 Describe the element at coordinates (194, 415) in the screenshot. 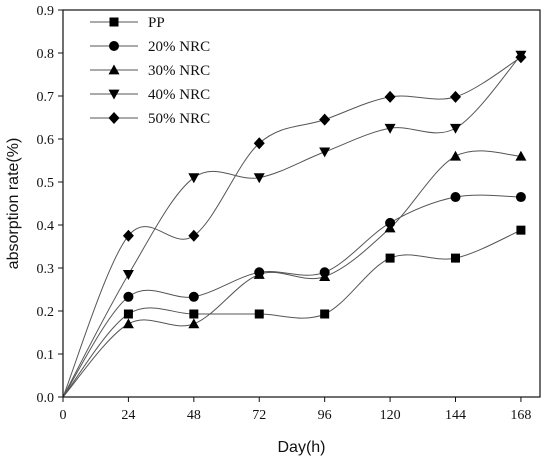

I see `x-tick-label: 48` at that location.